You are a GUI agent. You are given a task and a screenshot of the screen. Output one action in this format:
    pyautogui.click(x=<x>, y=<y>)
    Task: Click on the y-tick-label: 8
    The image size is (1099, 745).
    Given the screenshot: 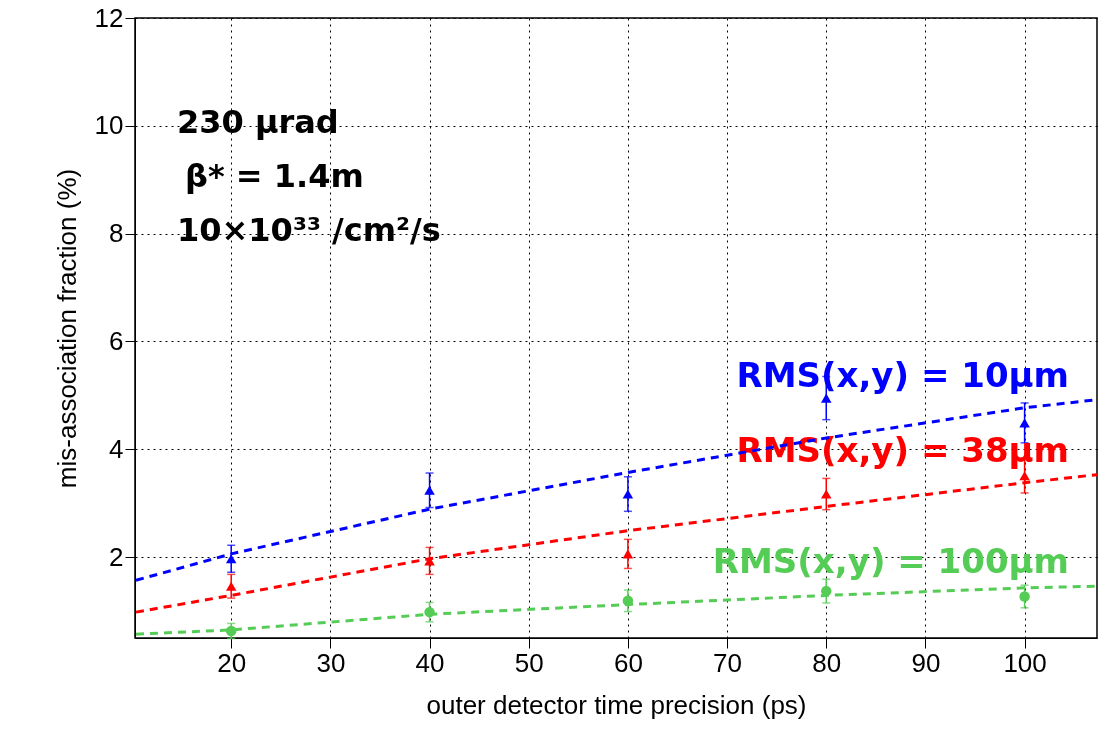 What is the action you would take?
    pyautogui.click(x=116, y=233)
    